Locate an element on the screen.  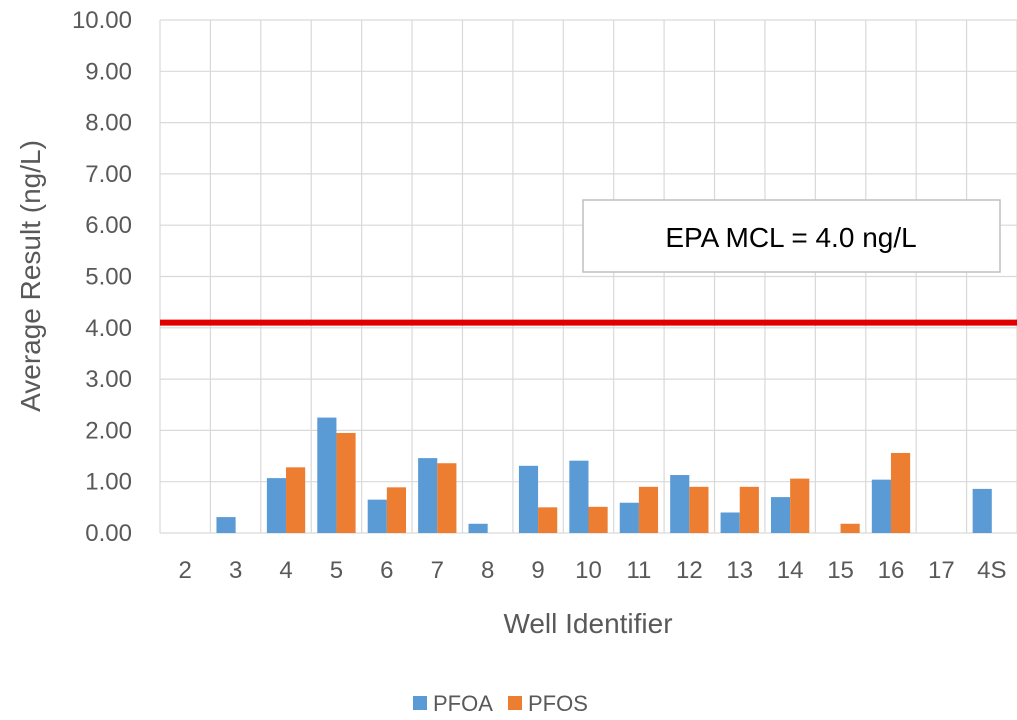
legend-item-pfos: PFOS is located at coordinates (548, 703).